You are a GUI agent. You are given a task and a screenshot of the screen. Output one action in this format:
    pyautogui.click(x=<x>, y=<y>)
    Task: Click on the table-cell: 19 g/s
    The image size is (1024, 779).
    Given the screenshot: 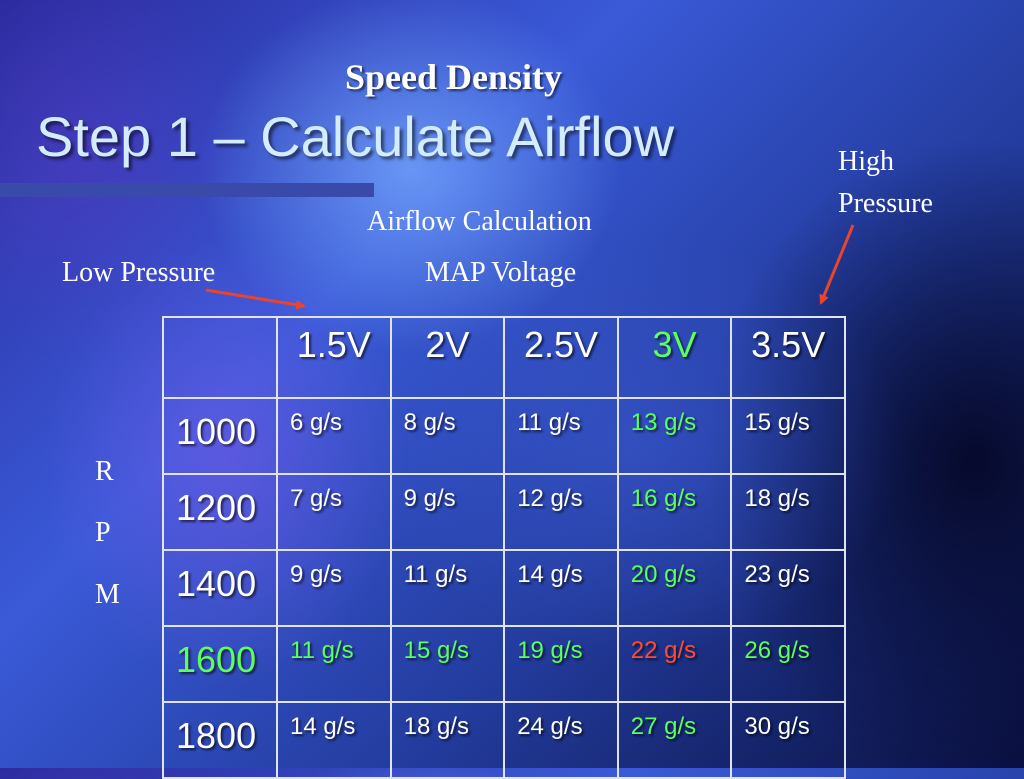 What is the action you would take?
    pyautogui.click(x=561, y=664)
    